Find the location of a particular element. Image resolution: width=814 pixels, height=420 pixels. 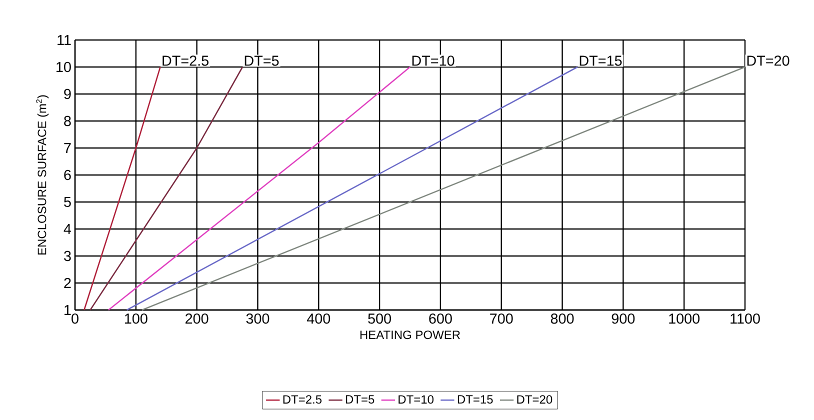

legend-label: DT=15 is located at coordinates (475, 399).